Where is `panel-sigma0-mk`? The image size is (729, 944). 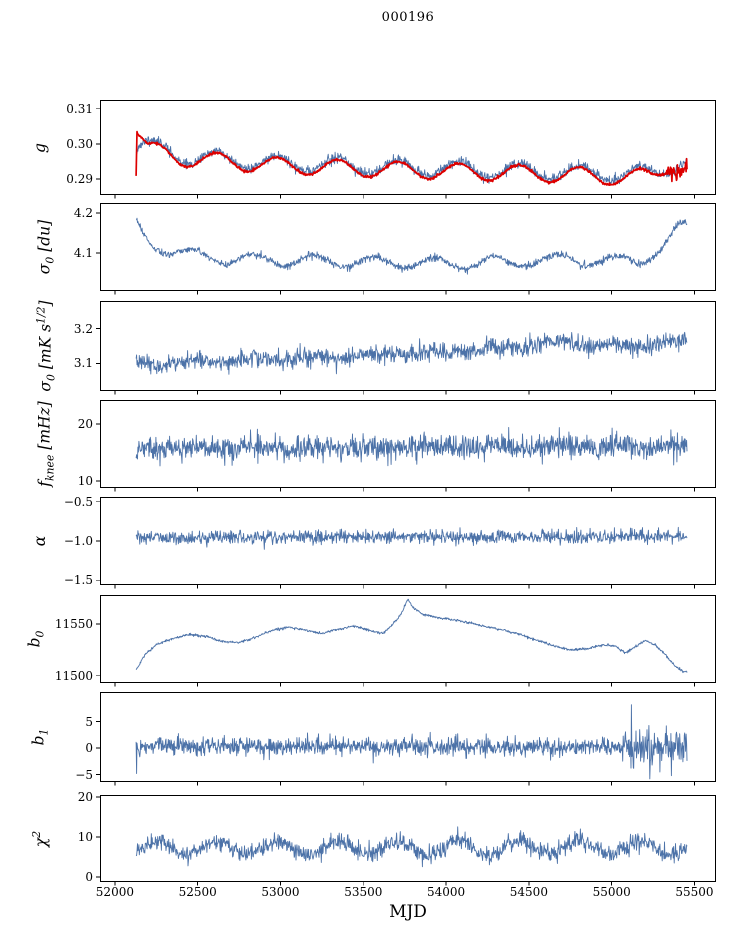 panel-sigma0-mk is located at coordinates (406, 348).